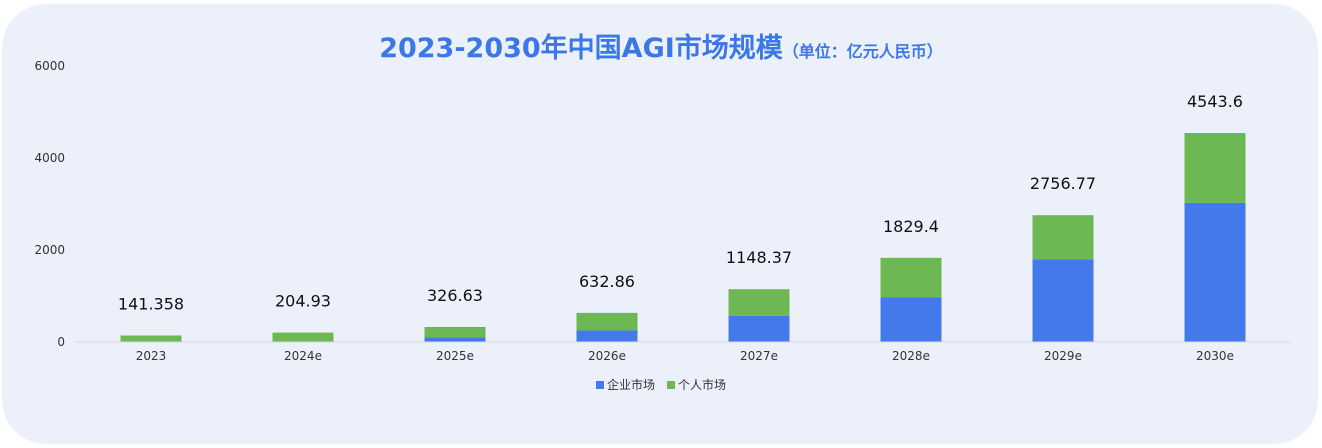 The height and width of the screenshot is (448, 1322). Describe the element at coordinates (759, 356) in the screenshot. I see `x-tick-label: 2027e` at that location.